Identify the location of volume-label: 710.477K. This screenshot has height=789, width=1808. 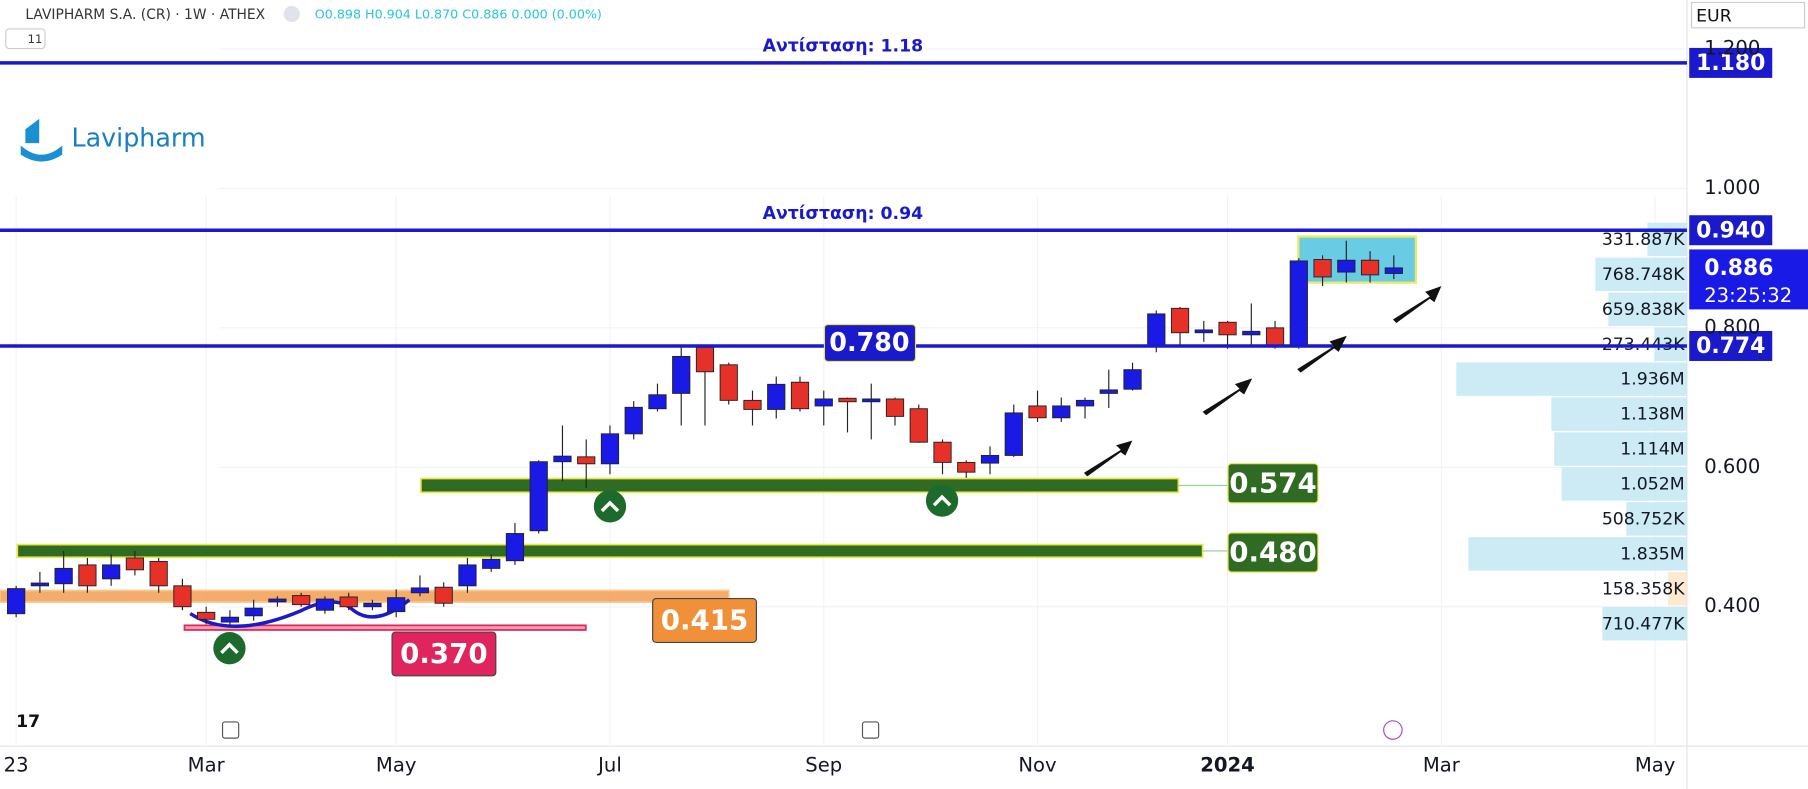
(1643, 624).